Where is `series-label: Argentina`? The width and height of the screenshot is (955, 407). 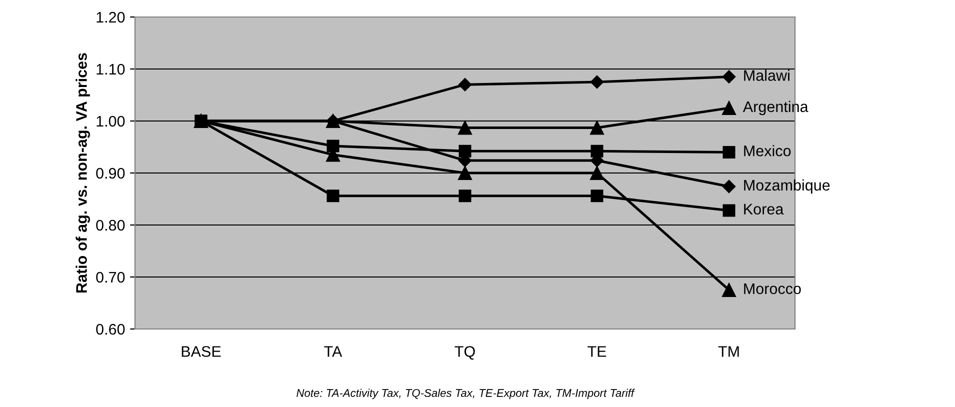
series-label: Argentina is located at coordinates (775, 108).